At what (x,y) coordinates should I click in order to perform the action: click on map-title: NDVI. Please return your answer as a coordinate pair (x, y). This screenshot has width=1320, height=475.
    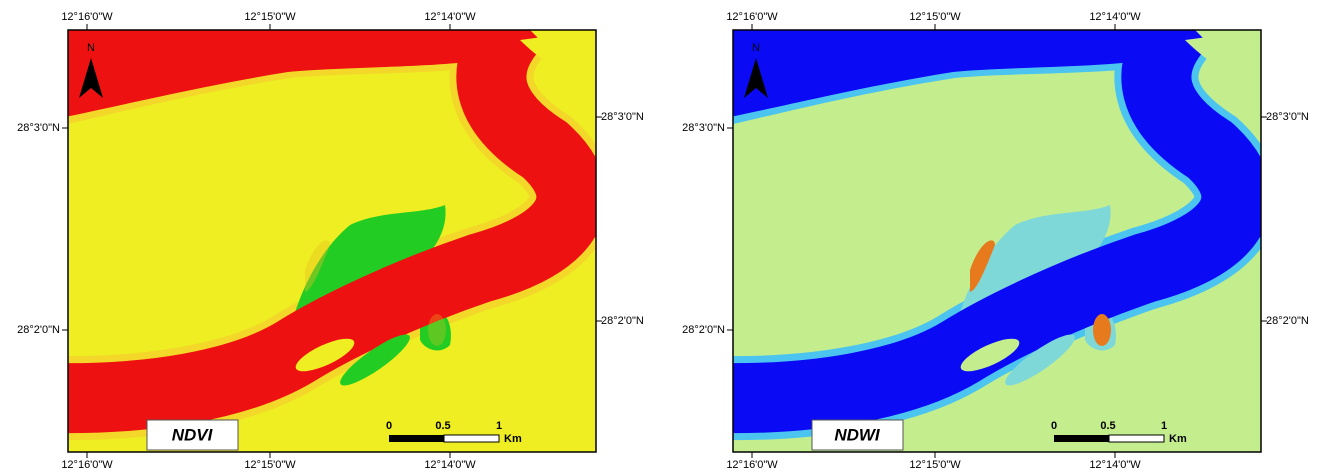
    Looking at the image, I should click on (193, 434).